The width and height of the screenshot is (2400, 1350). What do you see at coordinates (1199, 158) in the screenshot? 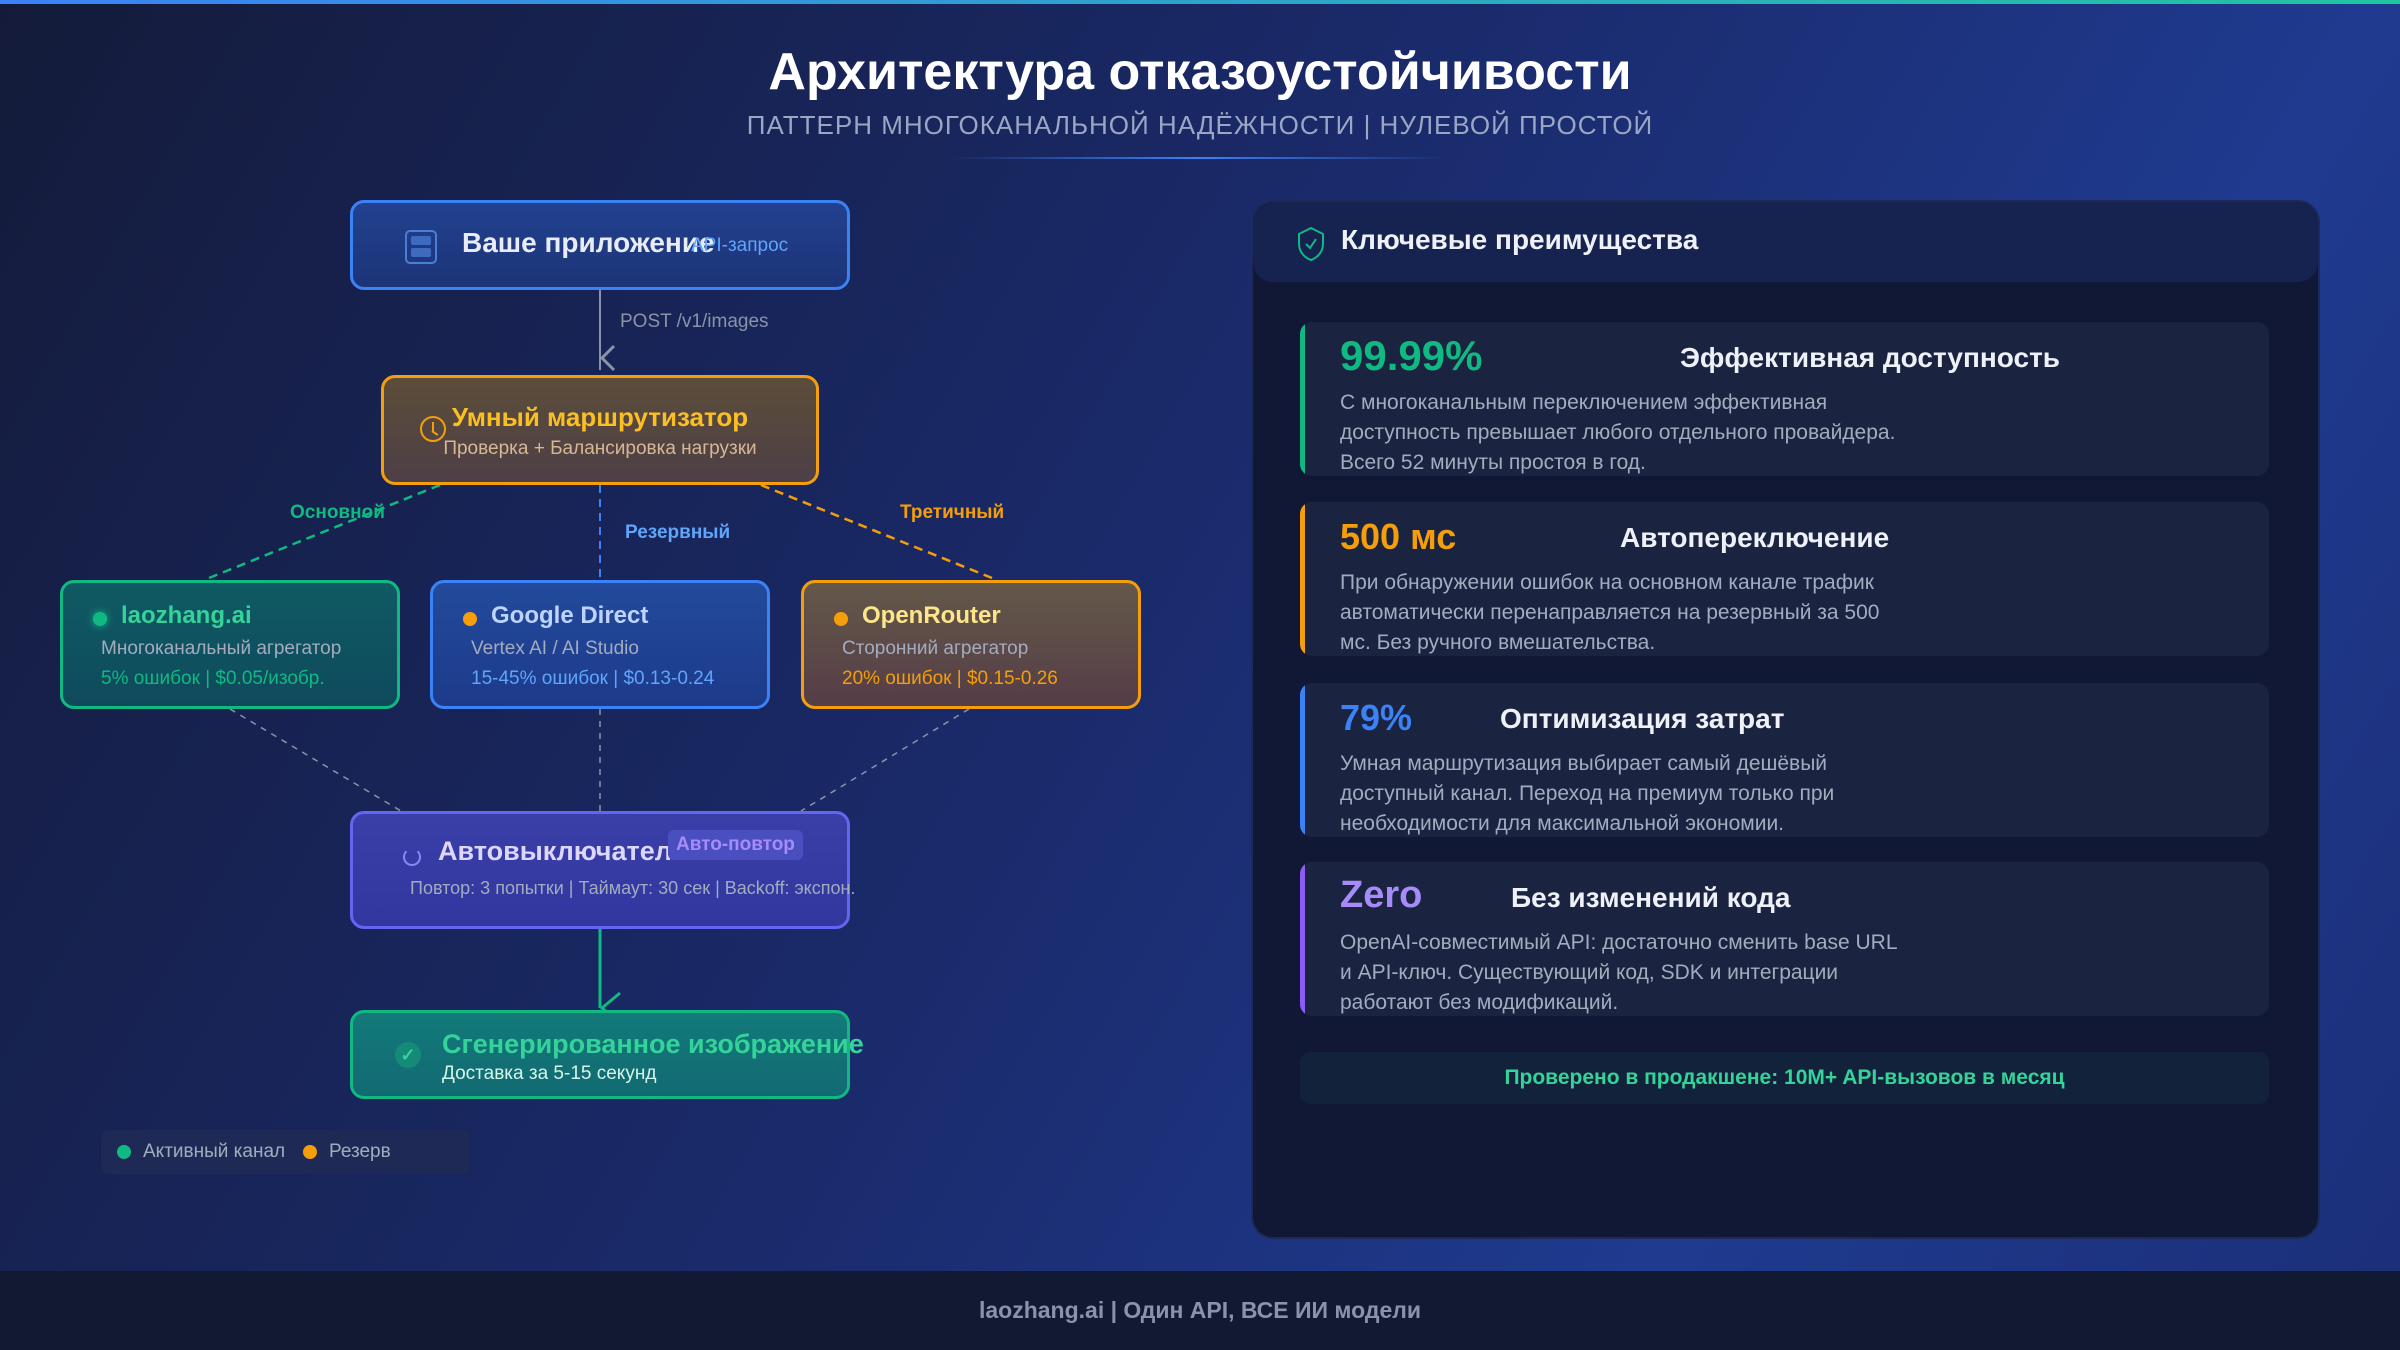
I see `title-divider` at bounding box center [1199, 158].